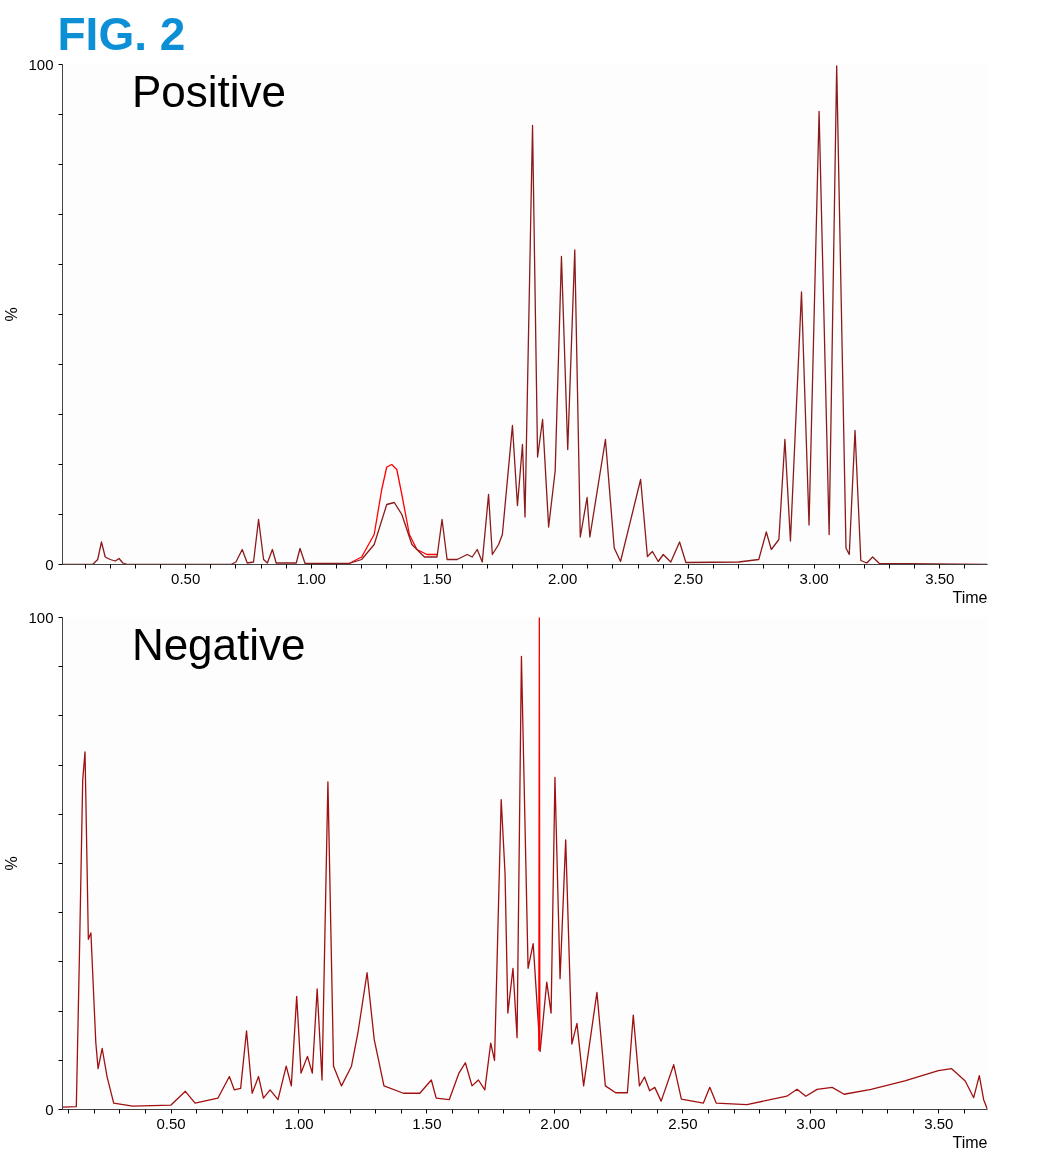 Image resolution: width=1039 pixels, height=1161 pixels. What do you see at coordinates (393, 514) in the screenshot?
I see `line-series` at bounding box center [393, 514].